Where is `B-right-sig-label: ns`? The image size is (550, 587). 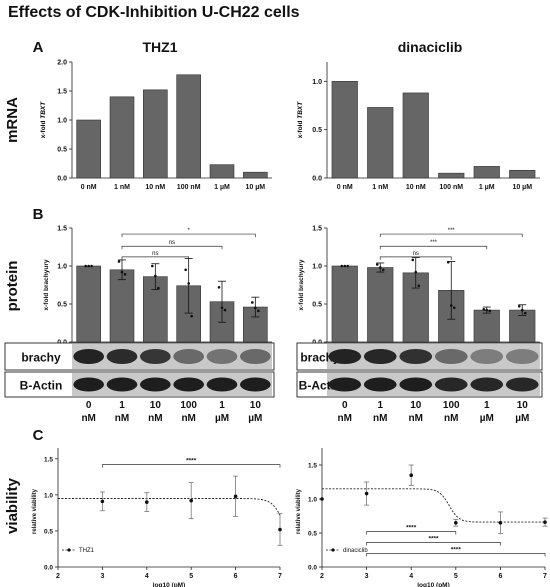
B-right-sig-label: ns is located at coordinates (416, 254).